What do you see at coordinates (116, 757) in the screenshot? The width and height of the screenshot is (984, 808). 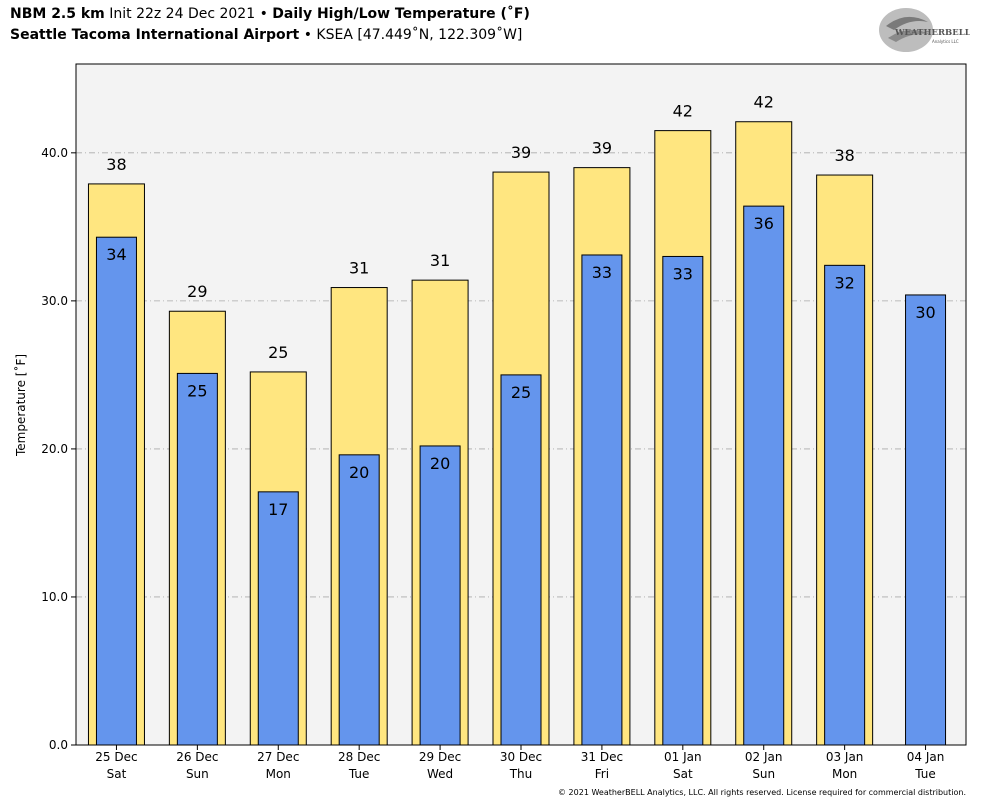 I see `x-tick-label-date: 25 Dec` at bounding box center [116, 757].